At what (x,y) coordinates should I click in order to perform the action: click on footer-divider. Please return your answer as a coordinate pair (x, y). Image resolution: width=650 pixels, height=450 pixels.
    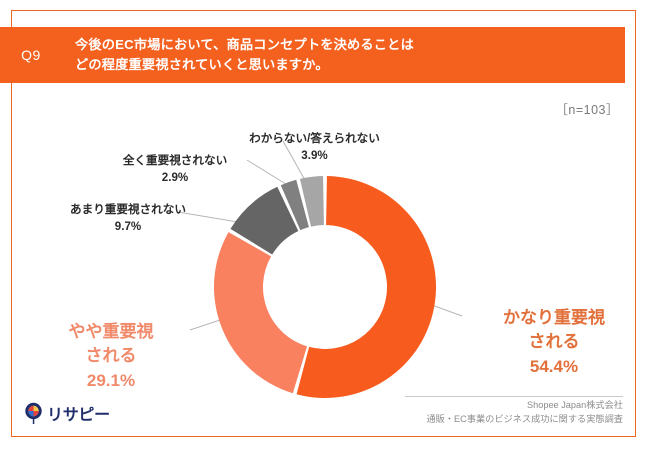
    Looking at the image, I should click on (514, 396).